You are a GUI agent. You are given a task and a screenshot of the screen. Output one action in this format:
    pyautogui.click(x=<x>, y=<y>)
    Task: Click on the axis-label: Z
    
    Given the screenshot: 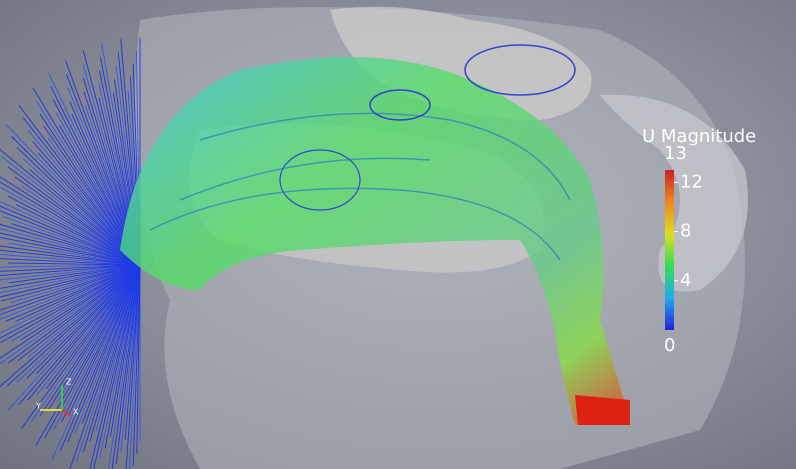 What is the action you would take?
    pyautogui.click(x=69, y=382)
    